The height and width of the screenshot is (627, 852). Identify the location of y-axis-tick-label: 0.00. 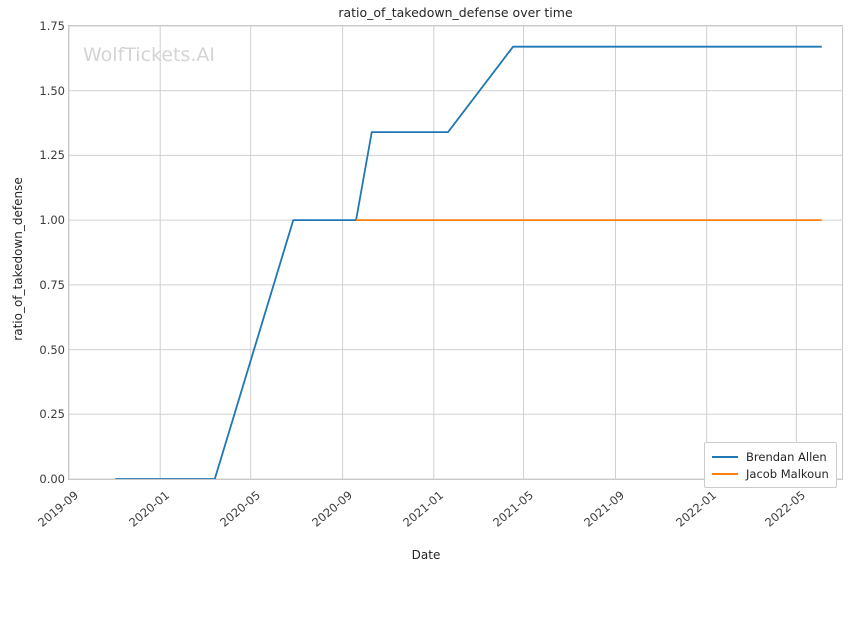
(52, 479).